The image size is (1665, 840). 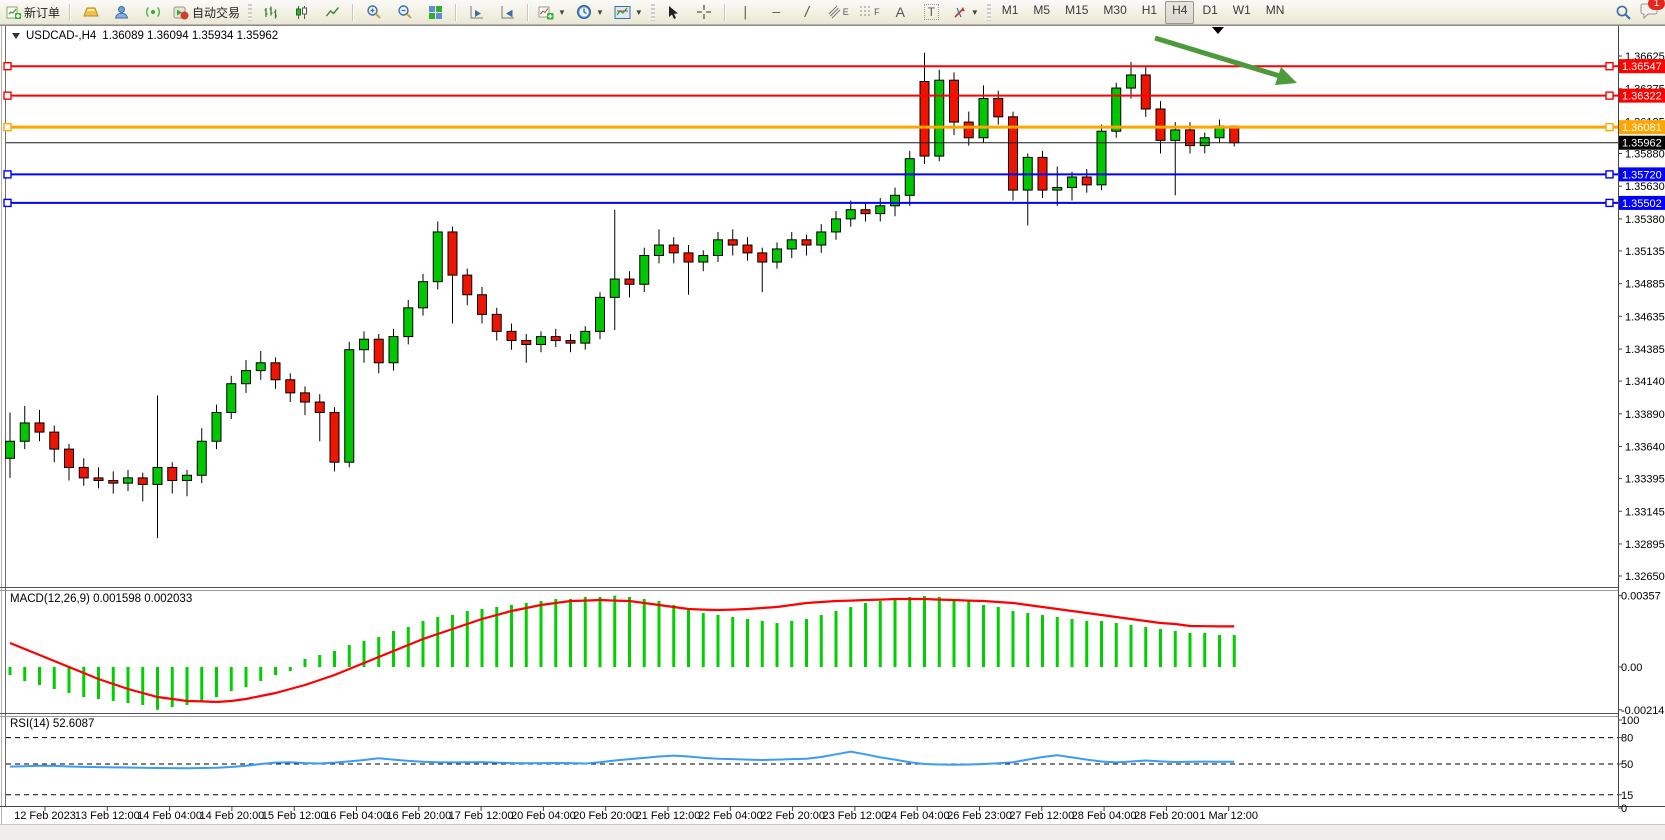 What do you see at coordinates (169, 816) in the screenshot?
I see `time-tick-label: 14 Feb 04:00` at bounding box center [169, 816].